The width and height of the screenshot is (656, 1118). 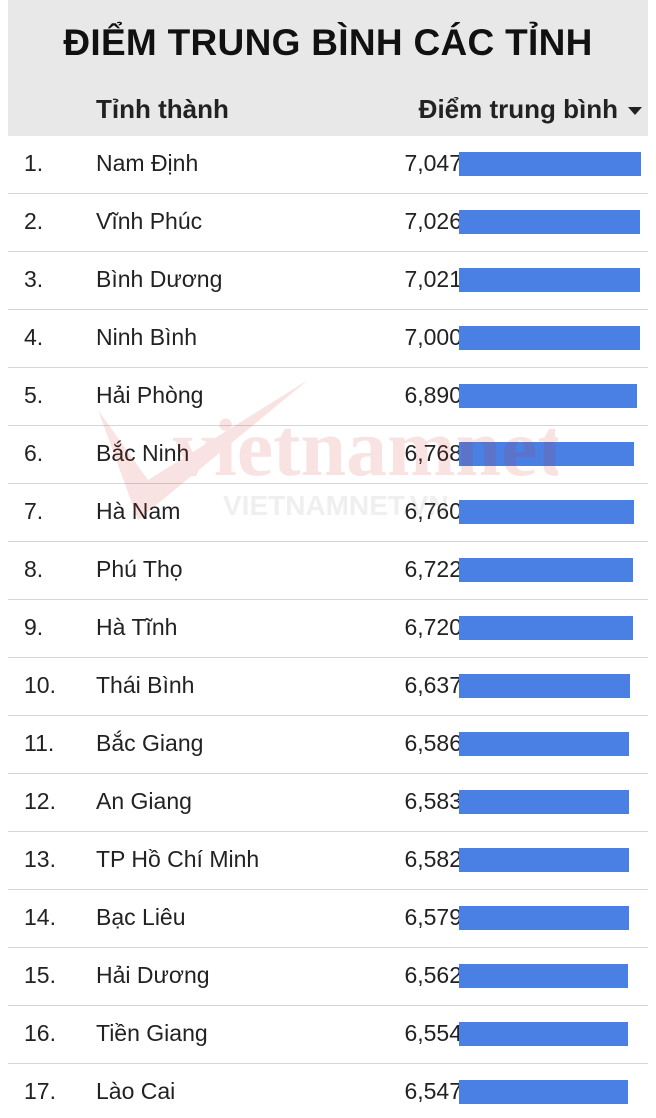 What do you see at coordinates (149, 221) in the screenshot?
I see `province-name: Vĩnh Phúc` at bounding box center [149, 221].